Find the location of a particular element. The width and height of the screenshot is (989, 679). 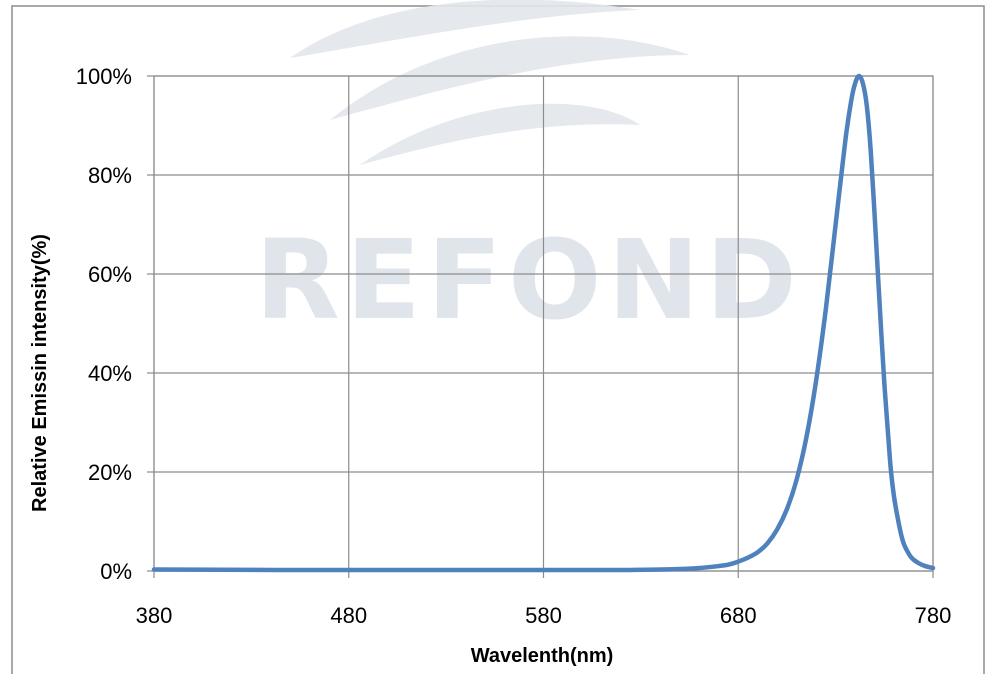

y-tick-label-3: 60% is located at coordinates (110, 274).